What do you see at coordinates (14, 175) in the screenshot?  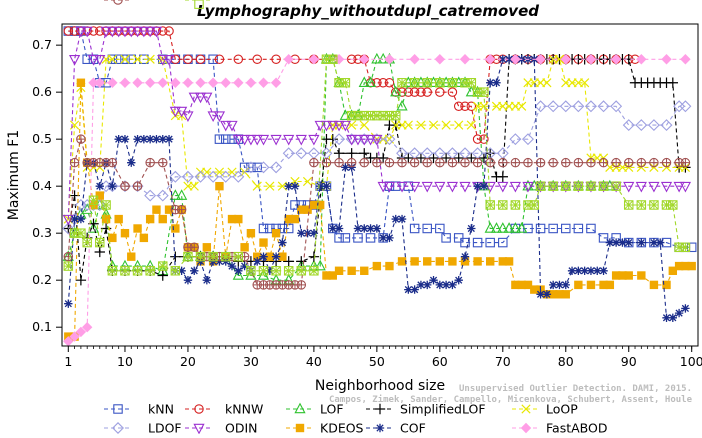 I see `y-axis-title: Maximum F1` at bounding box center [14, 175].